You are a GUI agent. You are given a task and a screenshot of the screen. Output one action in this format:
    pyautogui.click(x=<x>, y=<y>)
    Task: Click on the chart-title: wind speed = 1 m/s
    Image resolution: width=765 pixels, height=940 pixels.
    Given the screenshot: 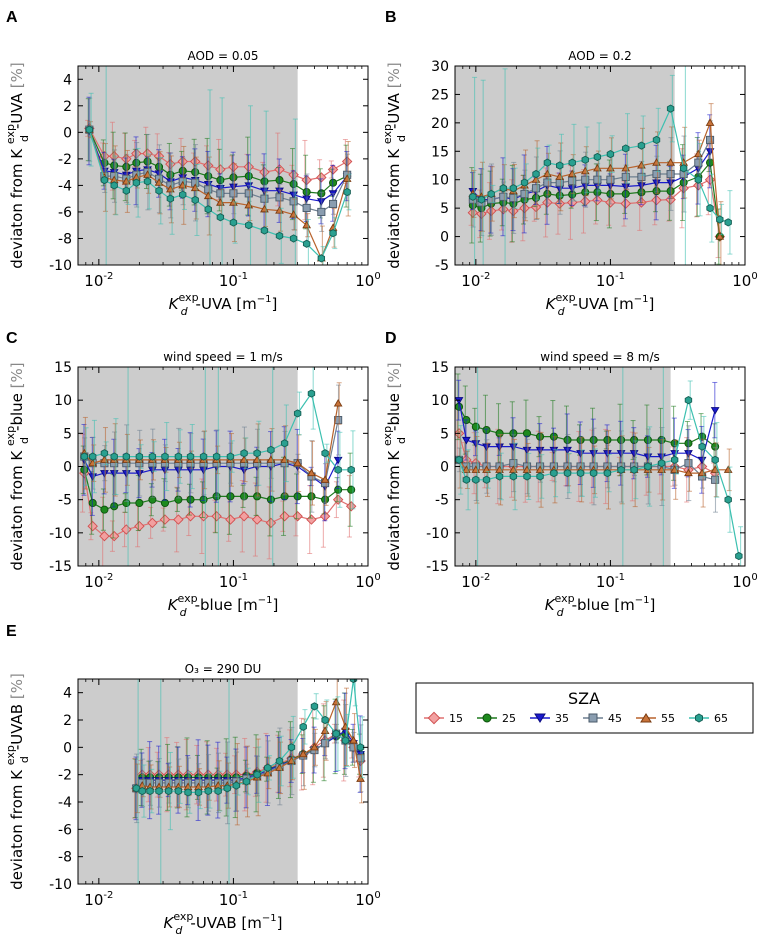 What is the action you would take?
    pyautogui.click(x=223, y=357)
    